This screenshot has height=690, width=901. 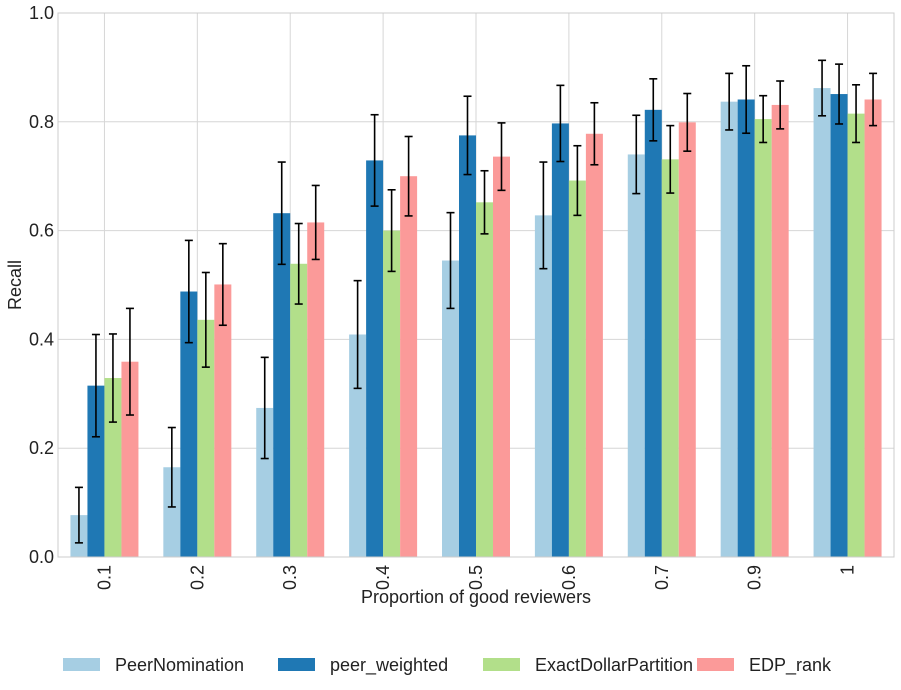 What do you see at coordinates (41, 339) in the screenshot?
I see `y-tick-label: 0.4` at bounding box center [41, 339].